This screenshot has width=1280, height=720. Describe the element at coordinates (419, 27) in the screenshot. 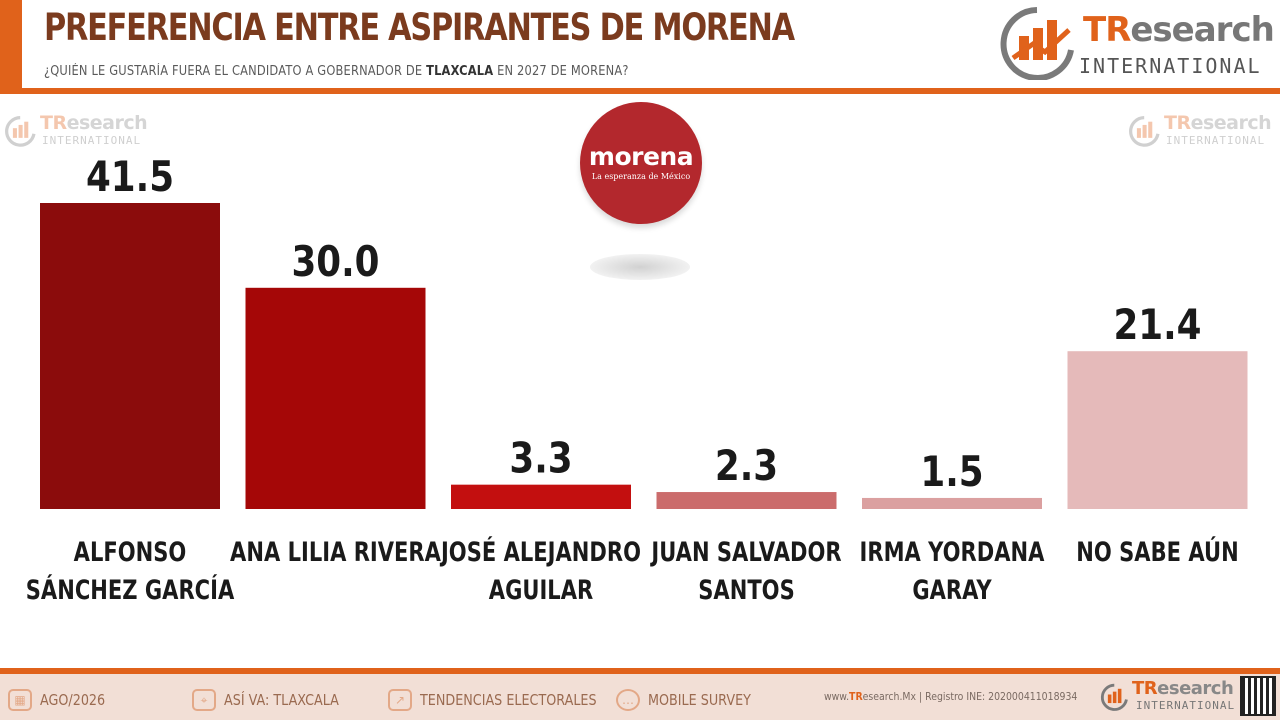

I see `page-title: PREFERENCIA ENTRE ASPIRANTES DE MORENA` at that location.